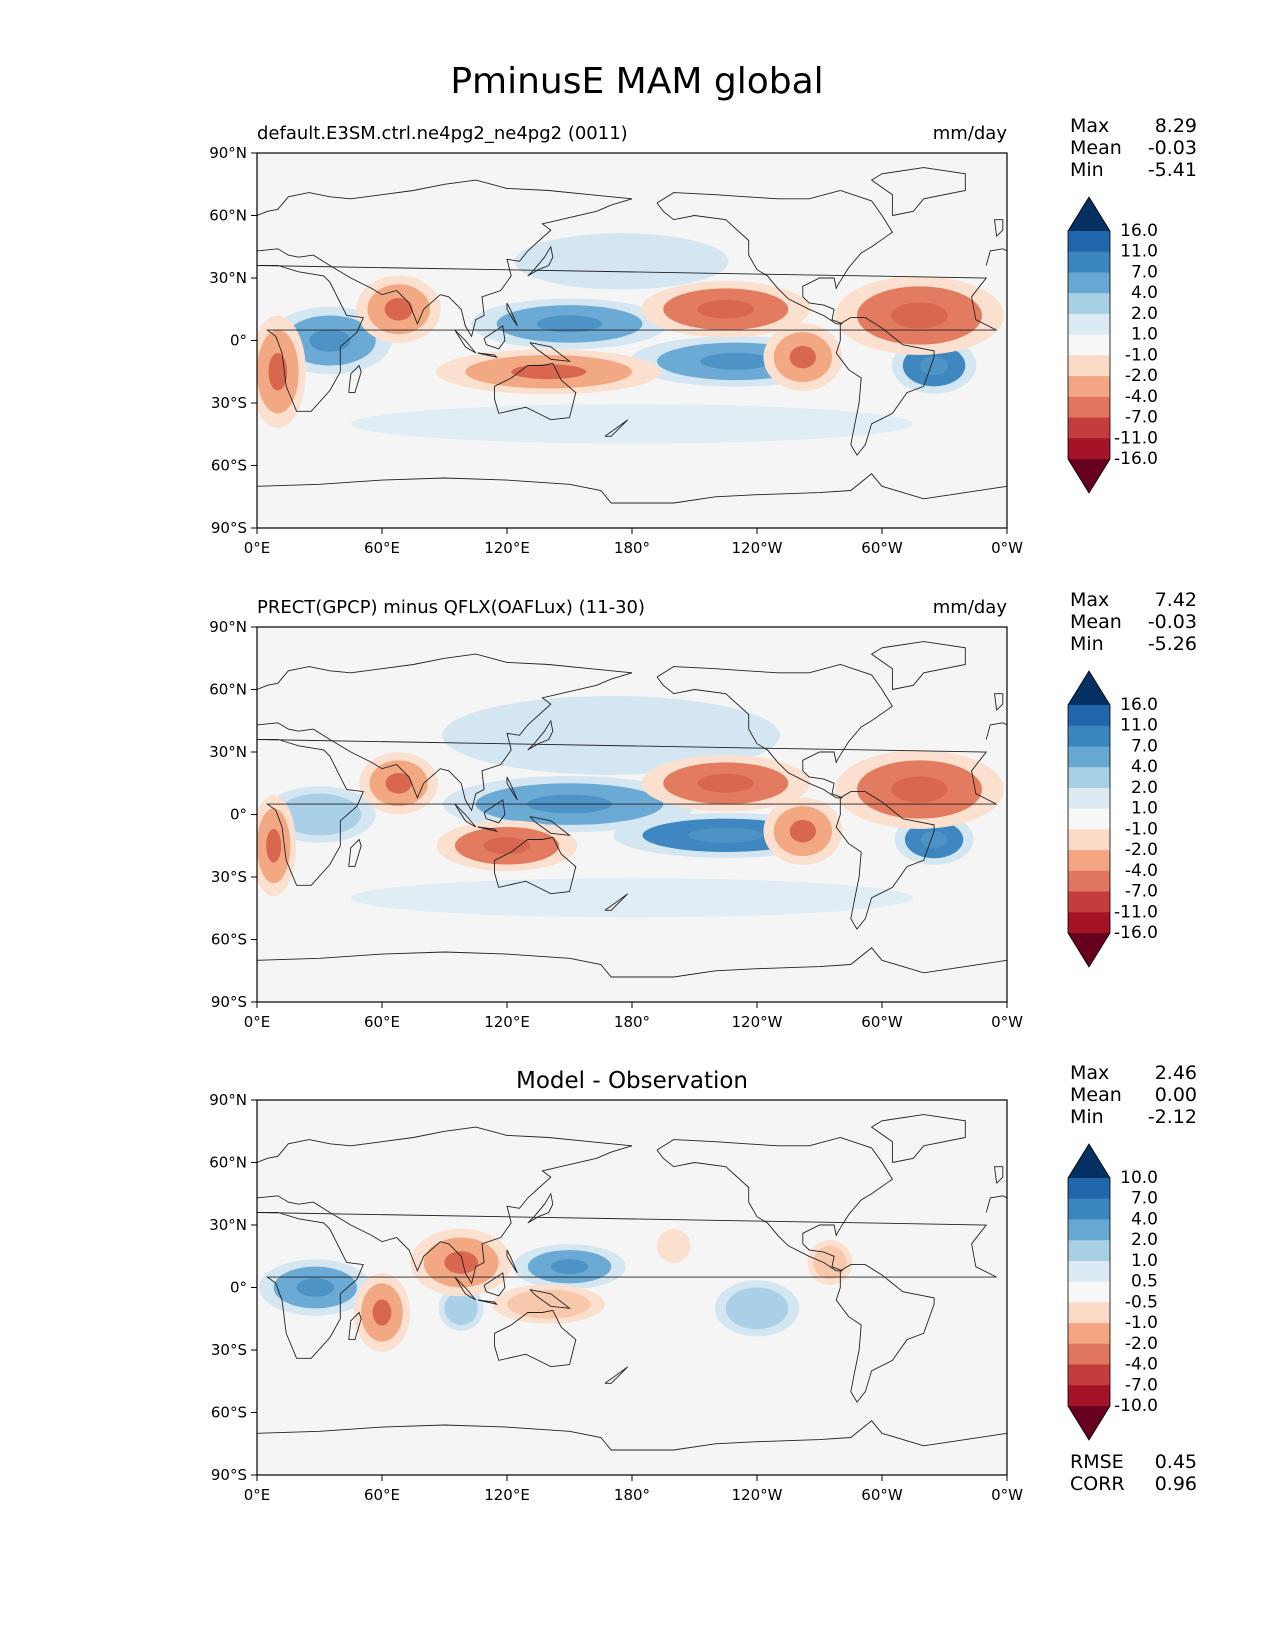 The image size is (1275, 1650). Describe the element at coordinates (1176, 1462) in the screenshot. I see `extra-stat-value: 0.45` at that location.